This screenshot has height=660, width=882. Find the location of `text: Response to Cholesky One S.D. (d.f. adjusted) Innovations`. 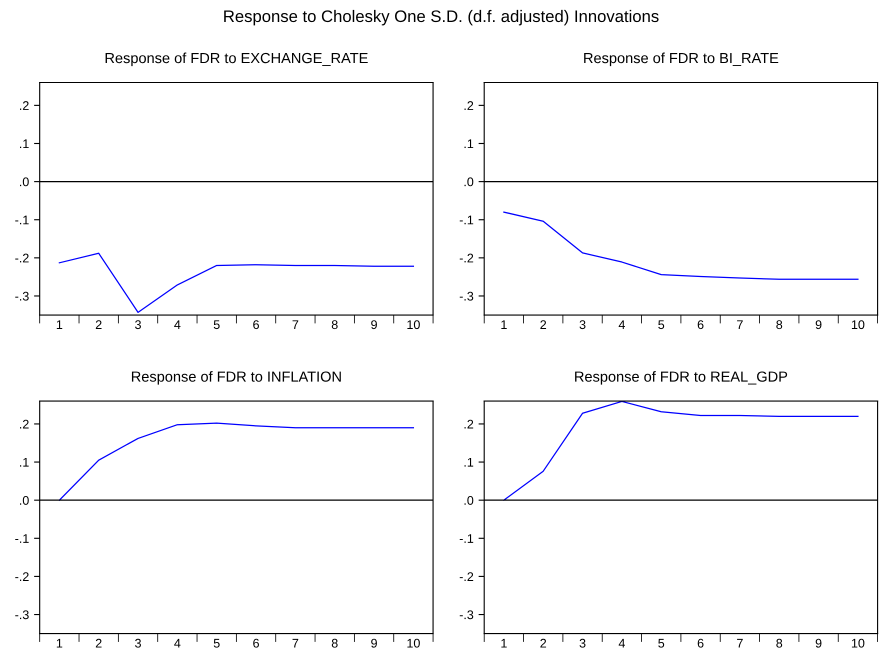

text: Response to Cholesky One S.D. (d.f. adjusted) Innovations is located at coordinates (441, 18).